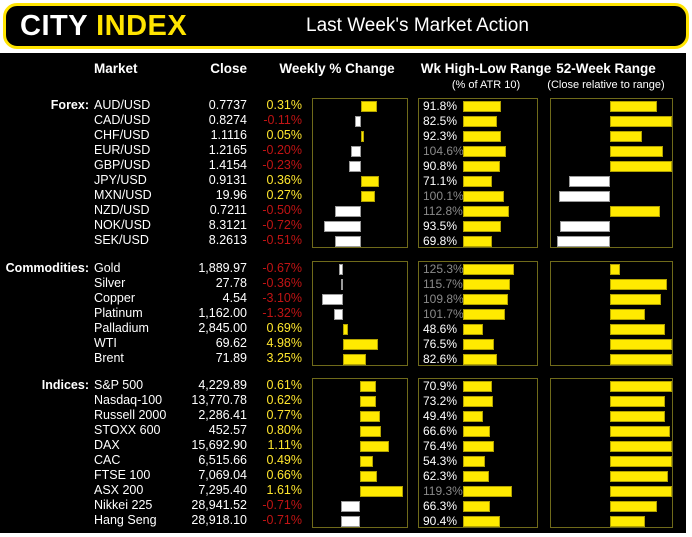 This screenshot has width=692, height=537. Describe the element at coordinates (69, 105) in the screenshot. I see `section-label: Forex:` at that location.